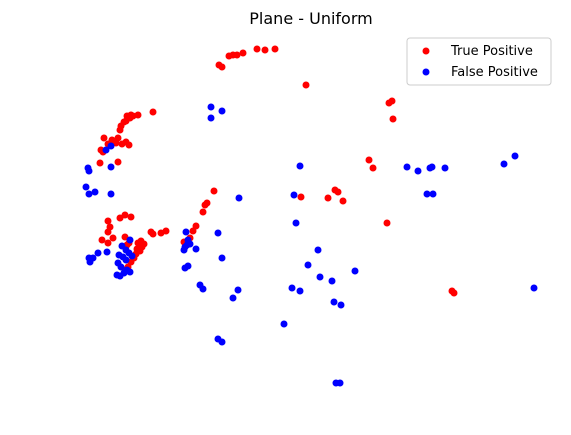 The width and height of the screenshot is (571, 435). I want to click on legend-marker-false-positive, so click(426, 72).